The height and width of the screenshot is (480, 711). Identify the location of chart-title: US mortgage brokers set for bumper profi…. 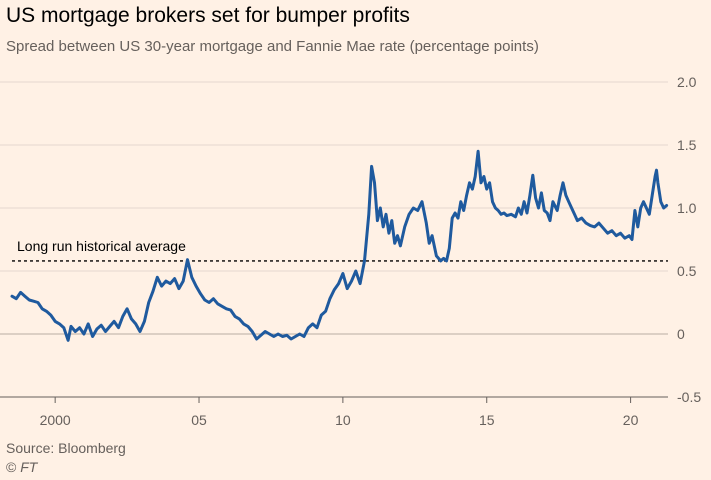
(208, 15).